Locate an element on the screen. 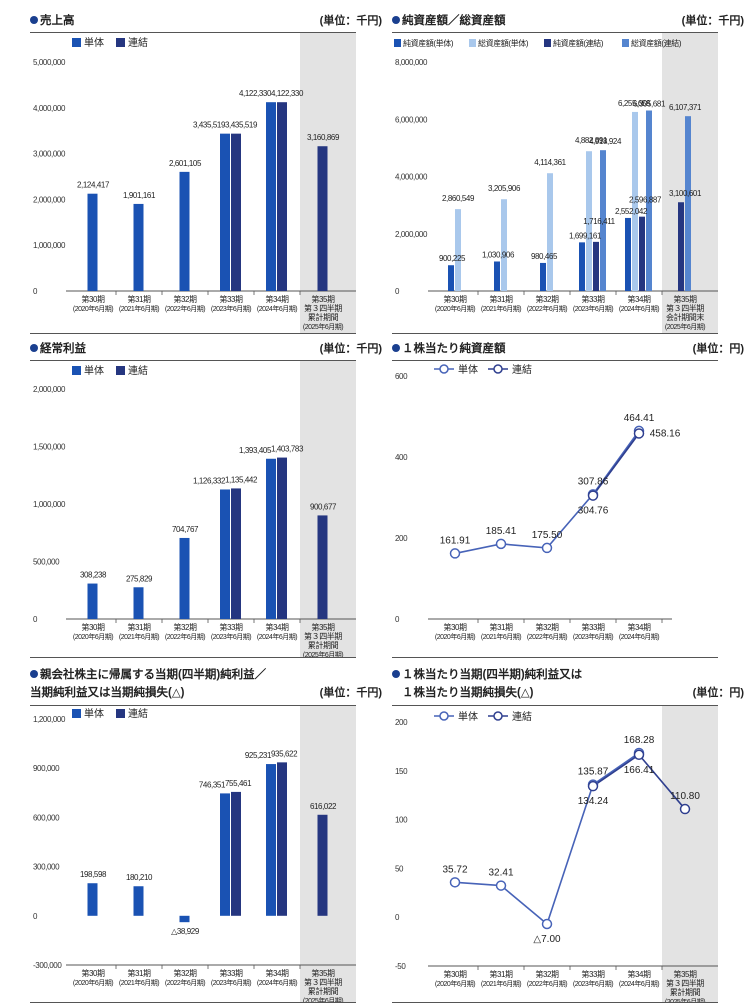  bps-x-label: 第33期 is located at coordinates (593, 627).